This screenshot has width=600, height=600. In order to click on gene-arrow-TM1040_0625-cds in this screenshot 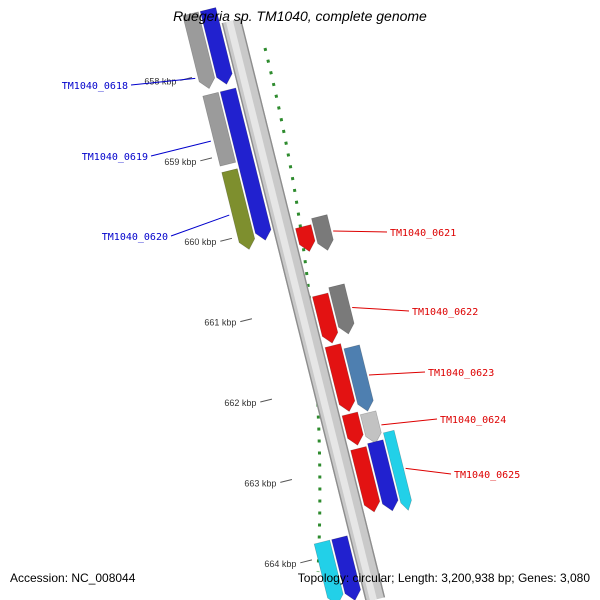, I will do `click(366, 480)`.